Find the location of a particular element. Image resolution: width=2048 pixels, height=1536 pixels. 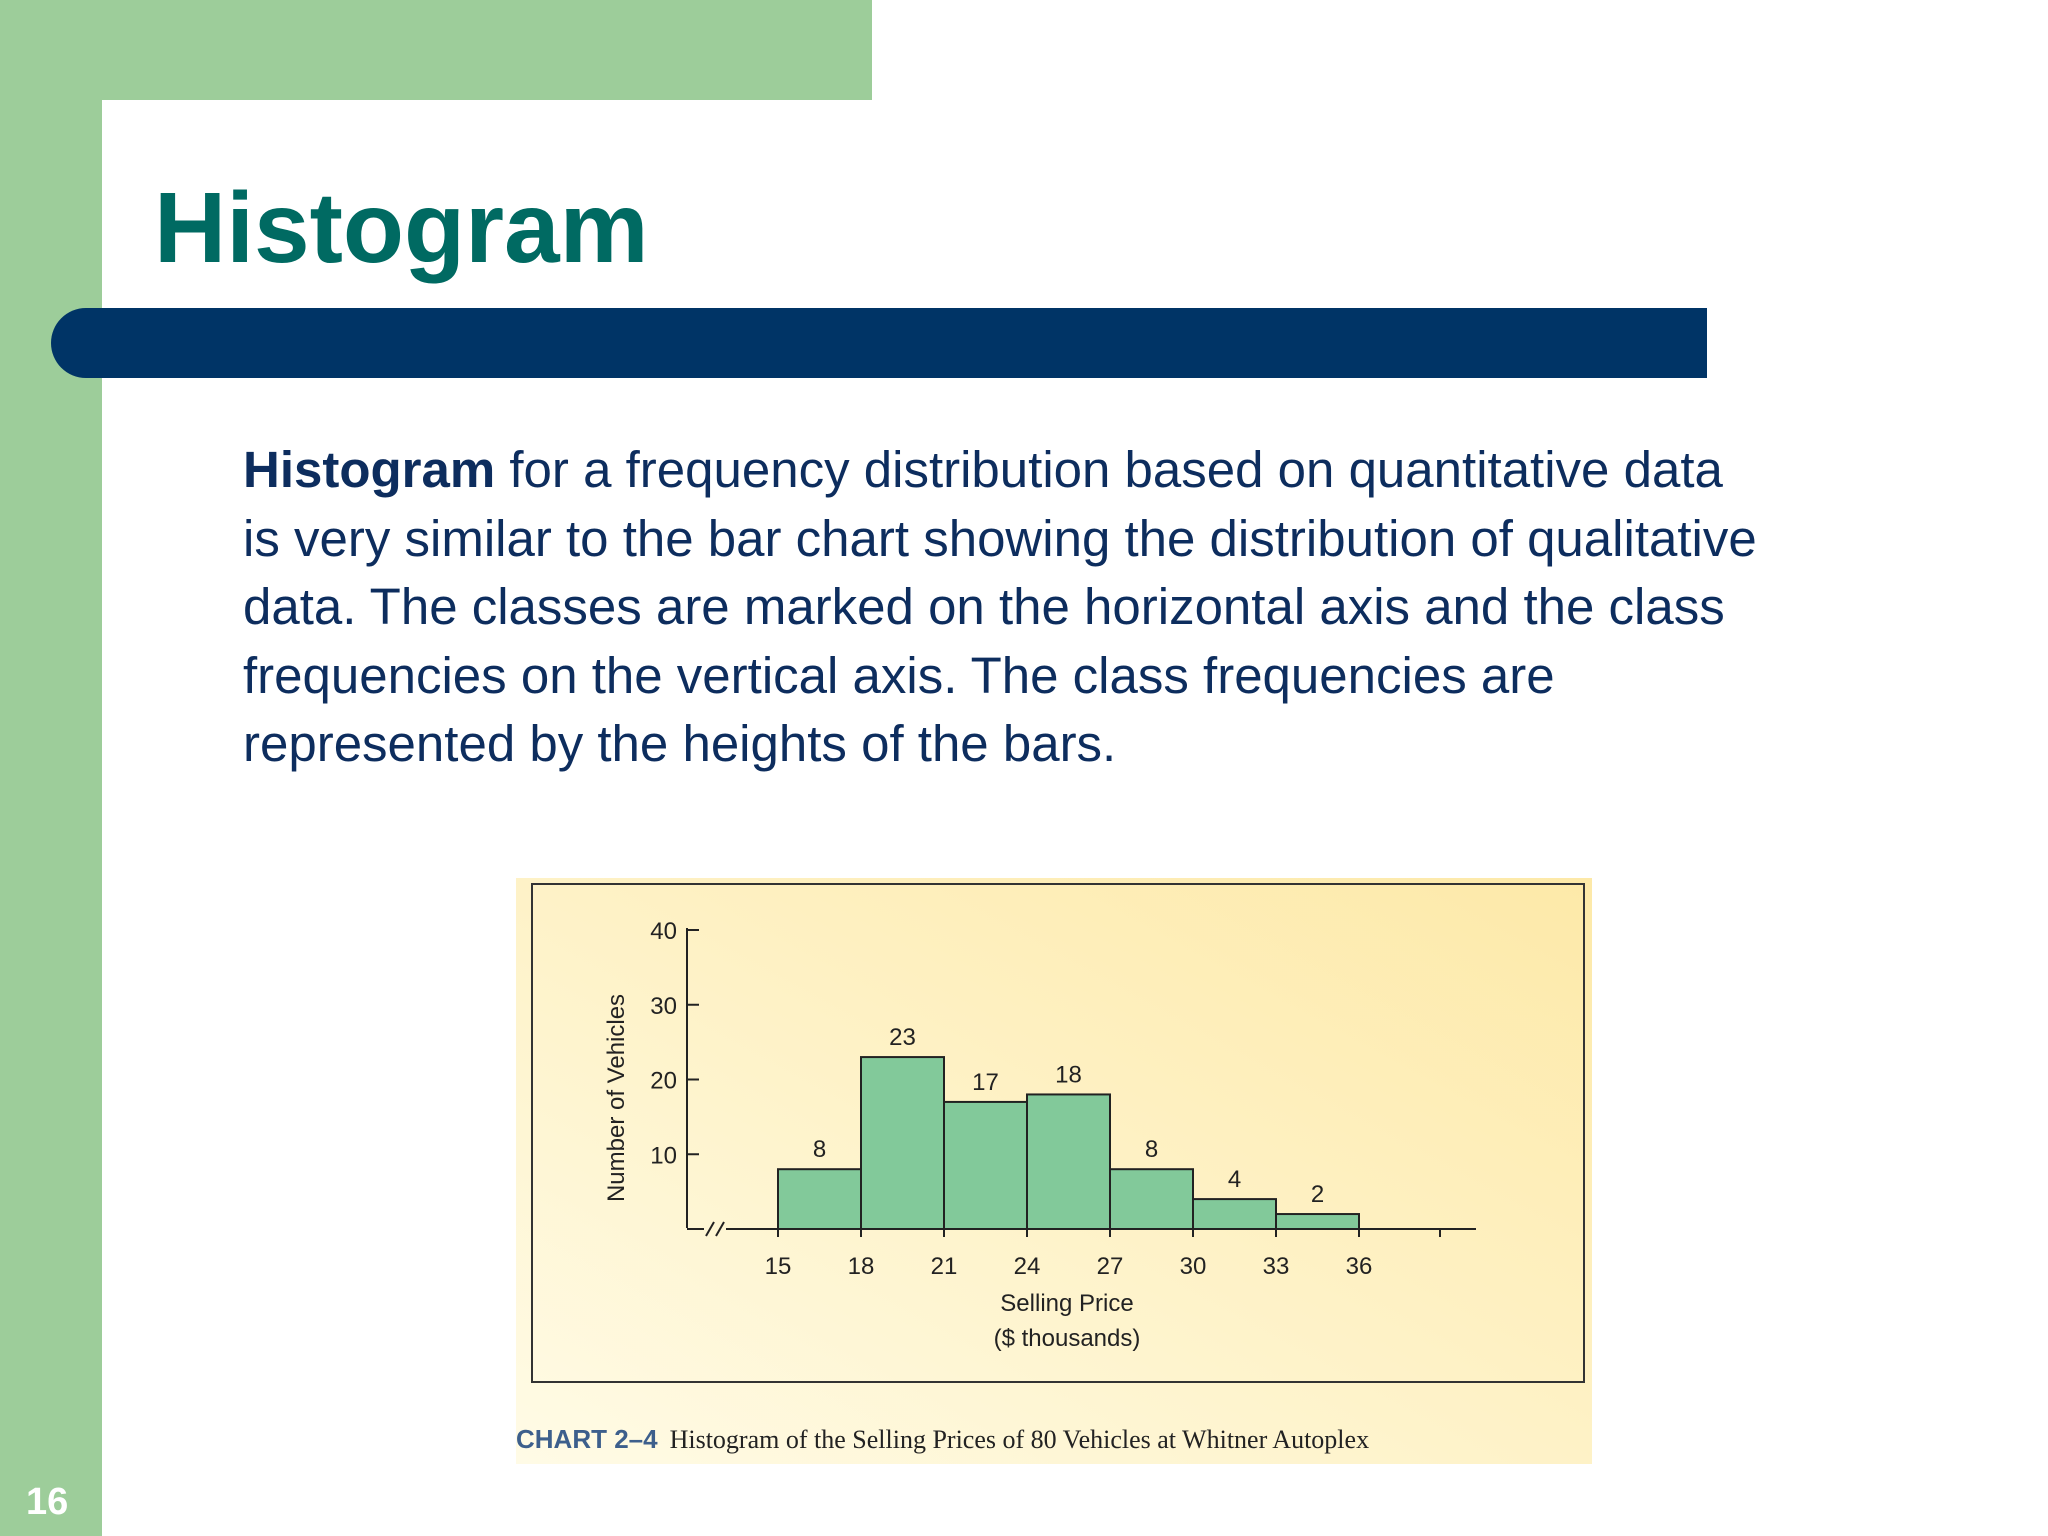

bar-value-label: 17 is located at coordinates (985, 1082).